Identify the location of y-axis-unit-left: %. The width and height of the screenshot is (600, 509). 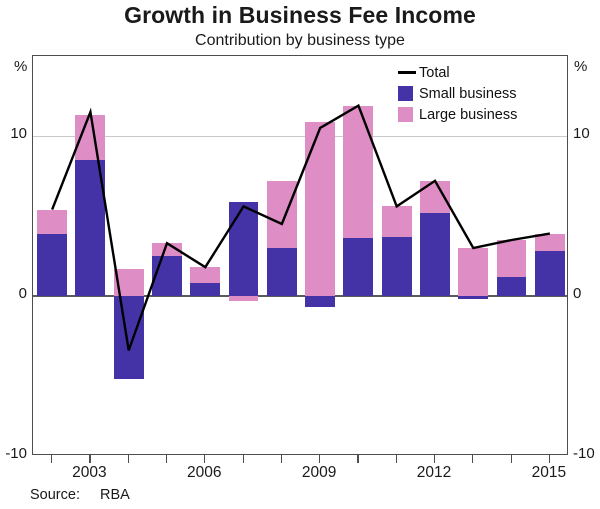
(21, 66).